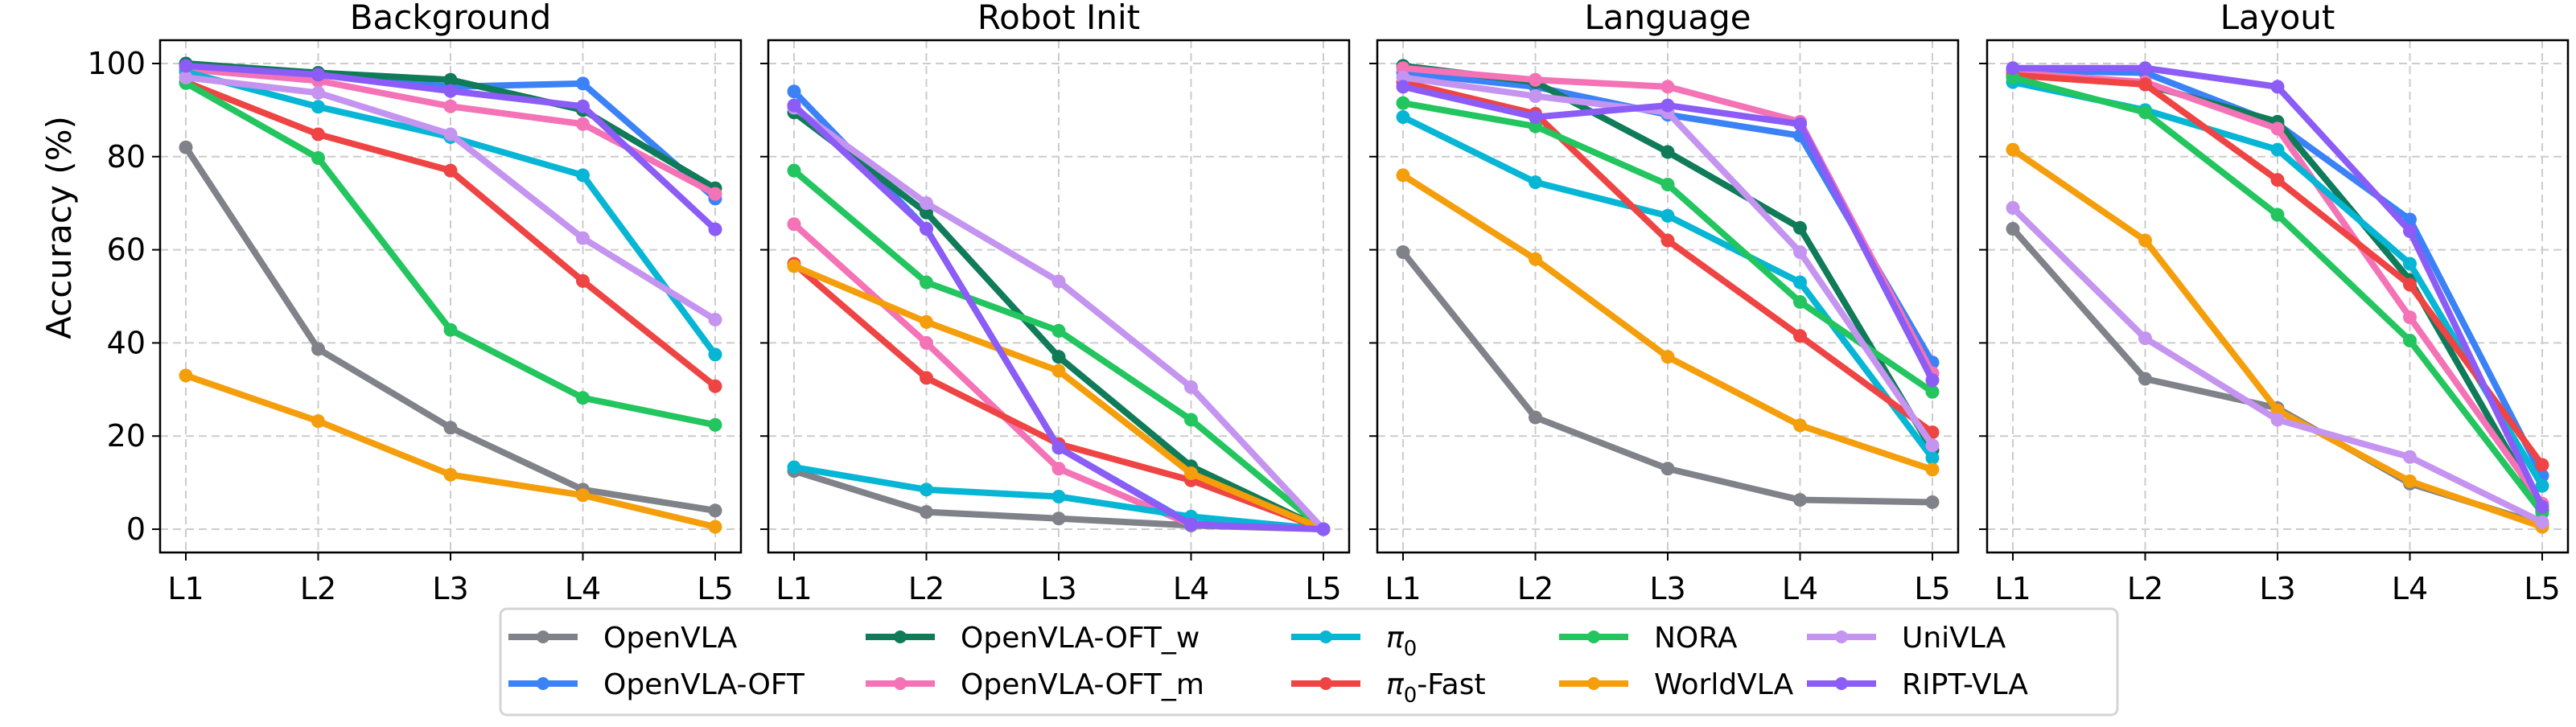 The height and width of the screenshot is (727, 2576). I want to click on y-tick-label: 0, so click(136, 529).